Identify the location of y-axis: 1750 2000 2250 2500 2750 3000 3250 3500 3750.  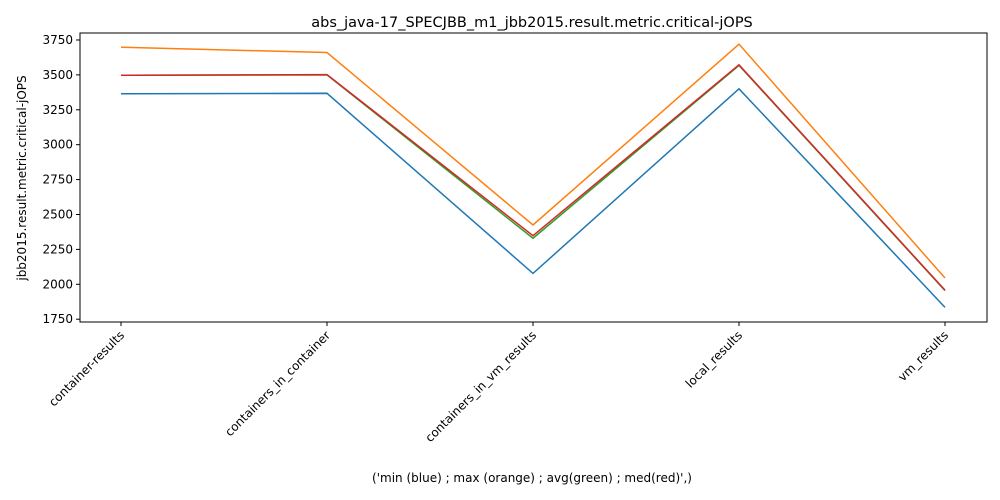
(61, 179).